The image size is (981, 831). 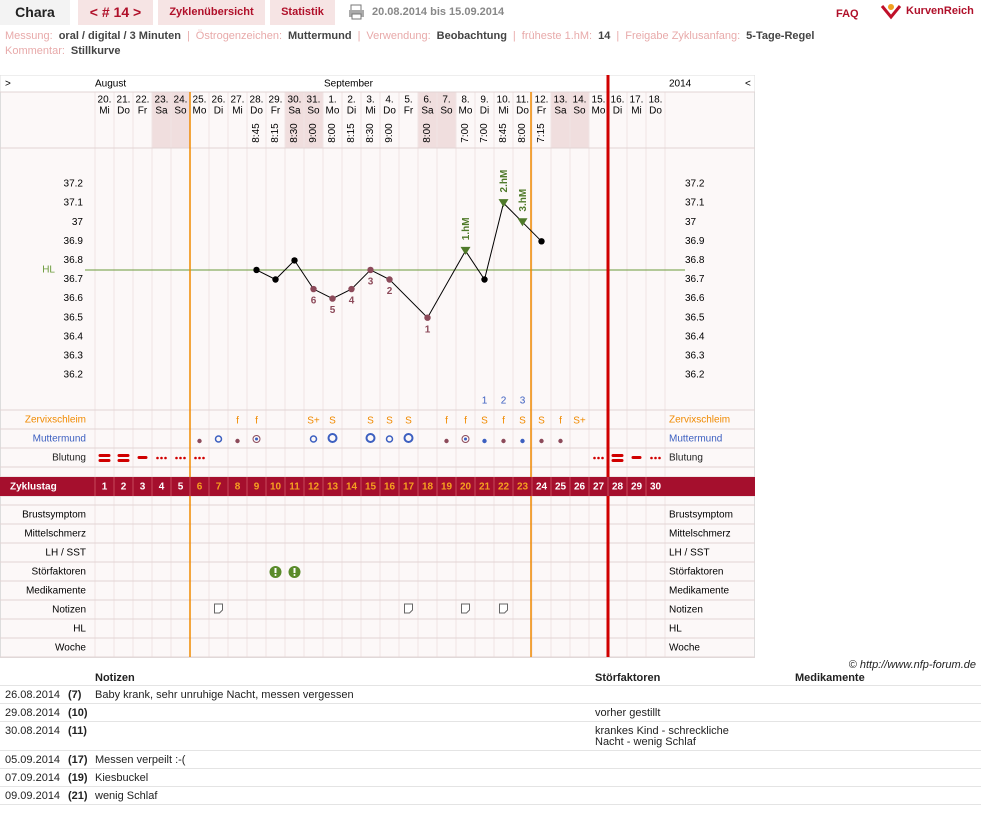 I want to click on info-label: früheste 1.hM:, so click(x=557, y=36).